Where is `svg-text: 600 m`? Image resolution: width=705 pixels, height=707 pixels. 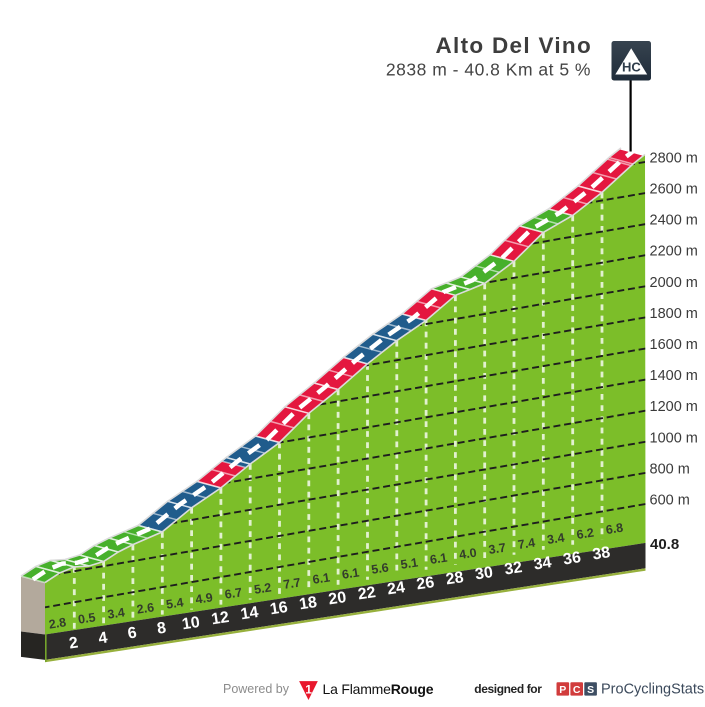 svg-text: 600 m is located at coordinates (670, 501).